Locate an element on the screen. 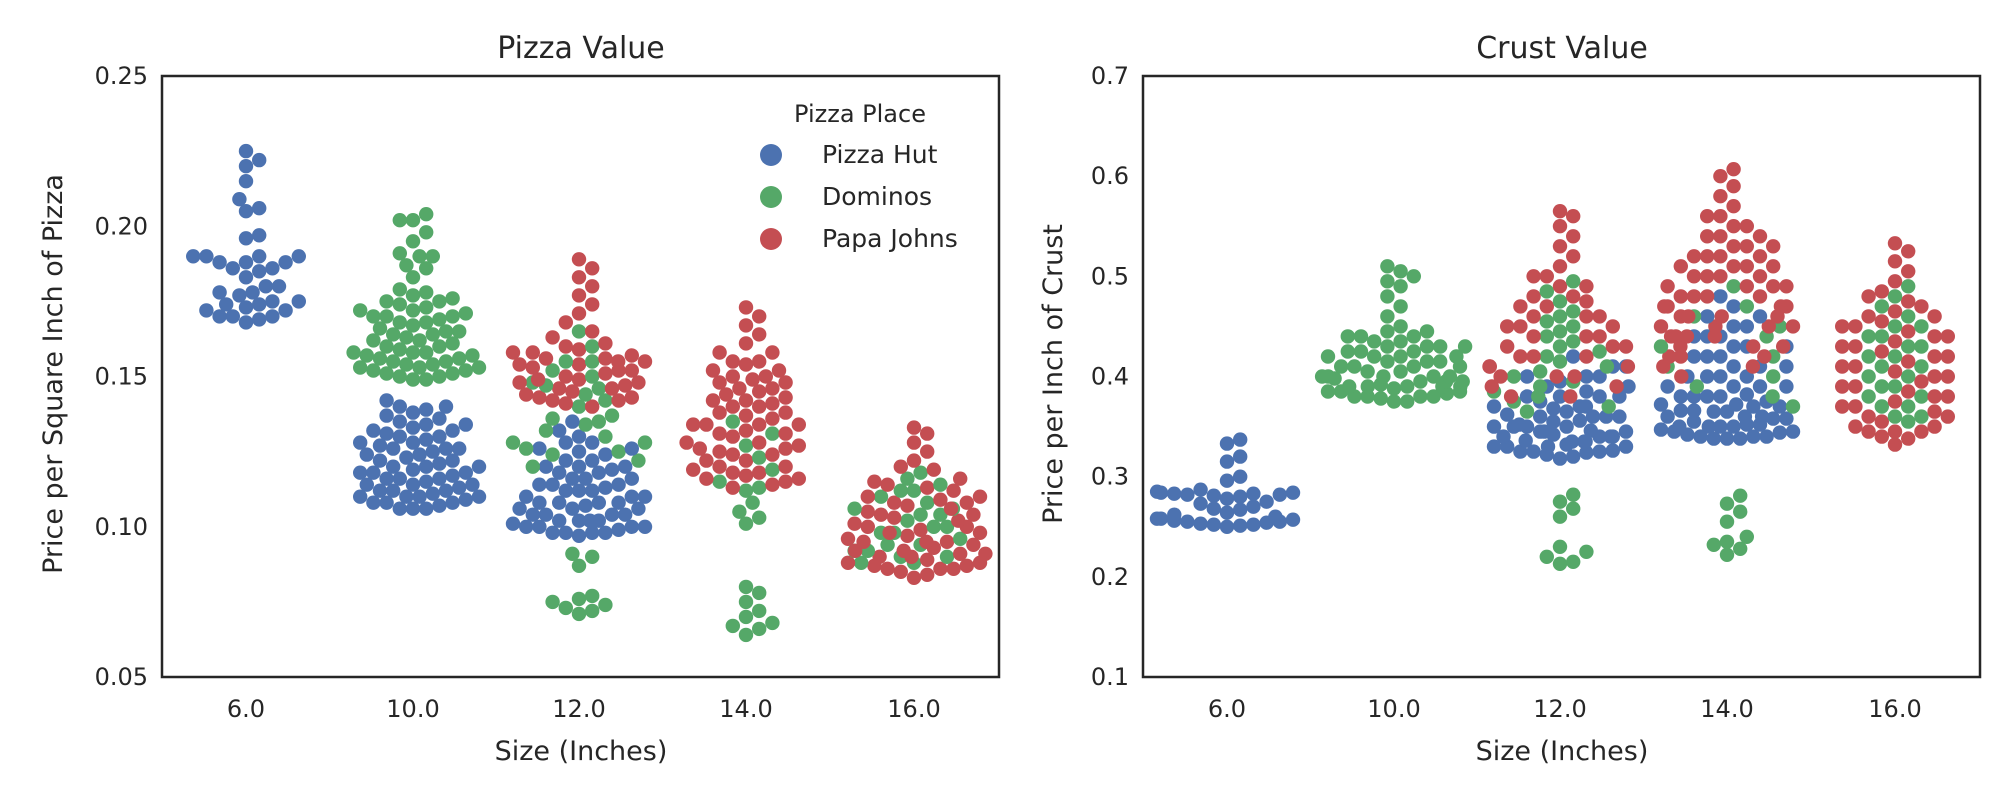 This screenshot has width=2000, height=800. y-tick-label: 0.4 is located at coordinates (1110, 377).